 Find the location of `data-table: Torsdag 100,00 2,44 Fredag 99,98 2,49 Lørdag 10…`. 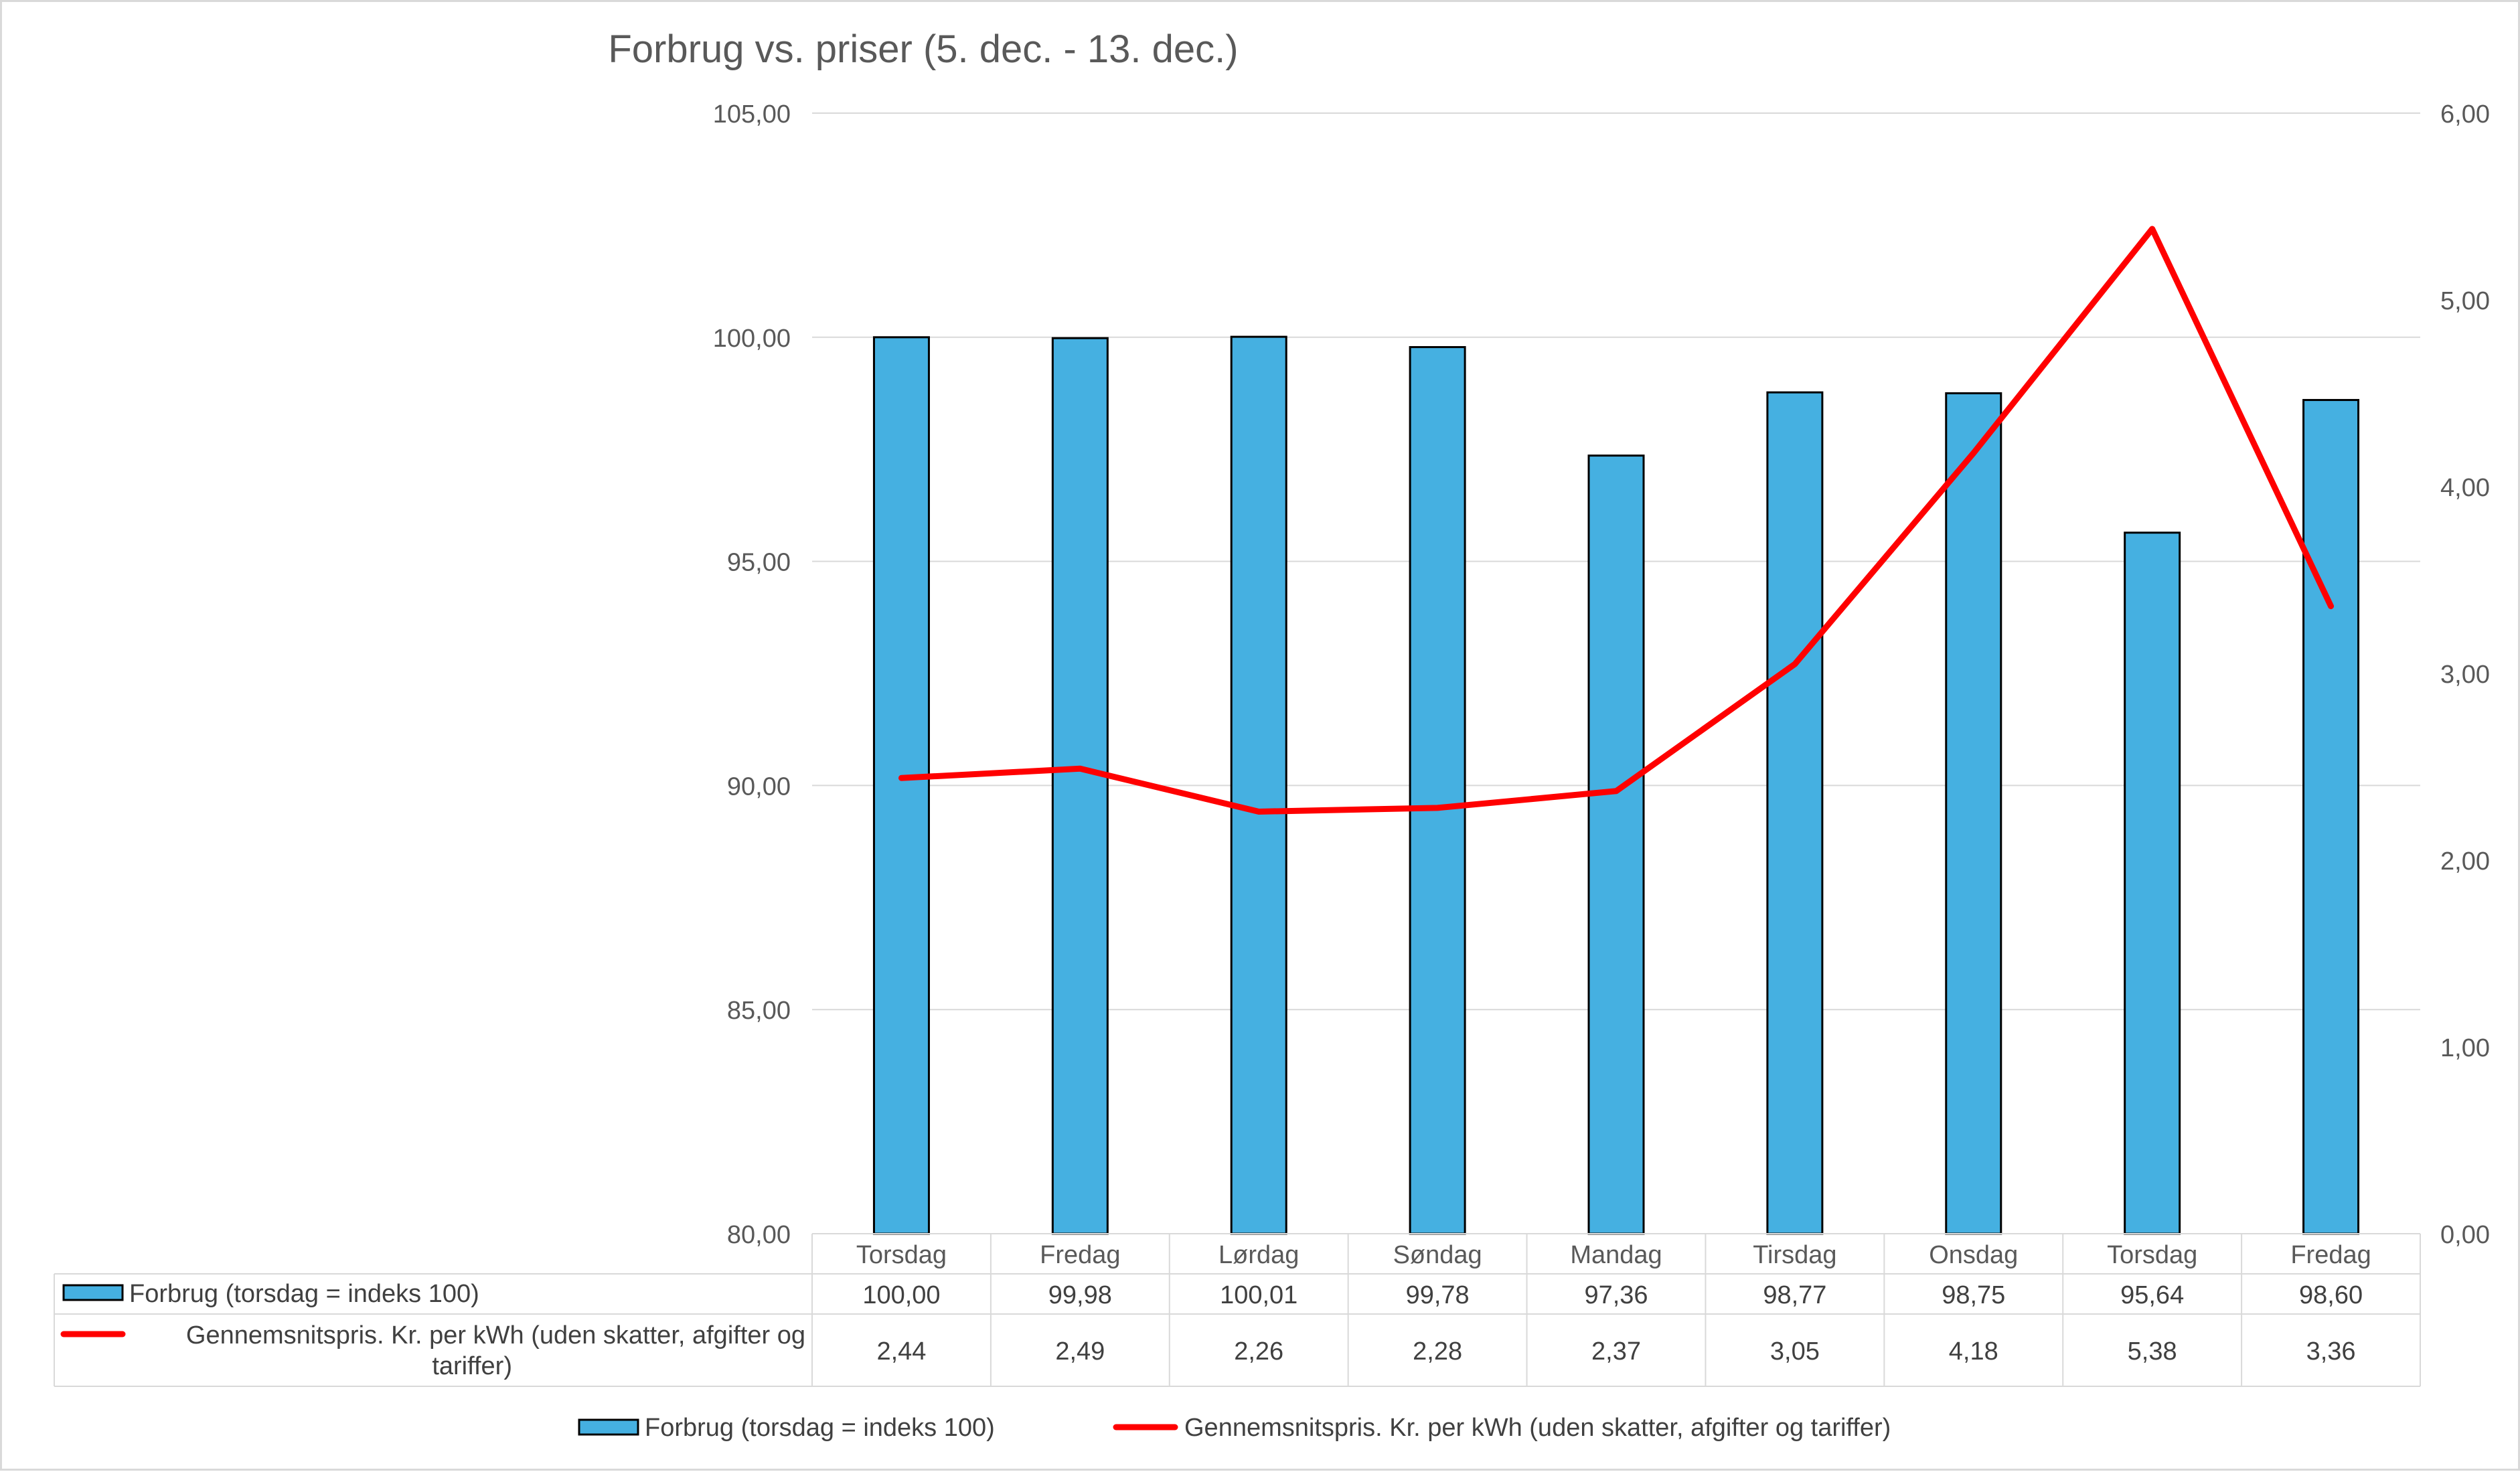

data-table: Torsdag 100,00 2,44 Fredag 99,98 2,49 Lørdag 10… is located at coordinates (1237, 1310).